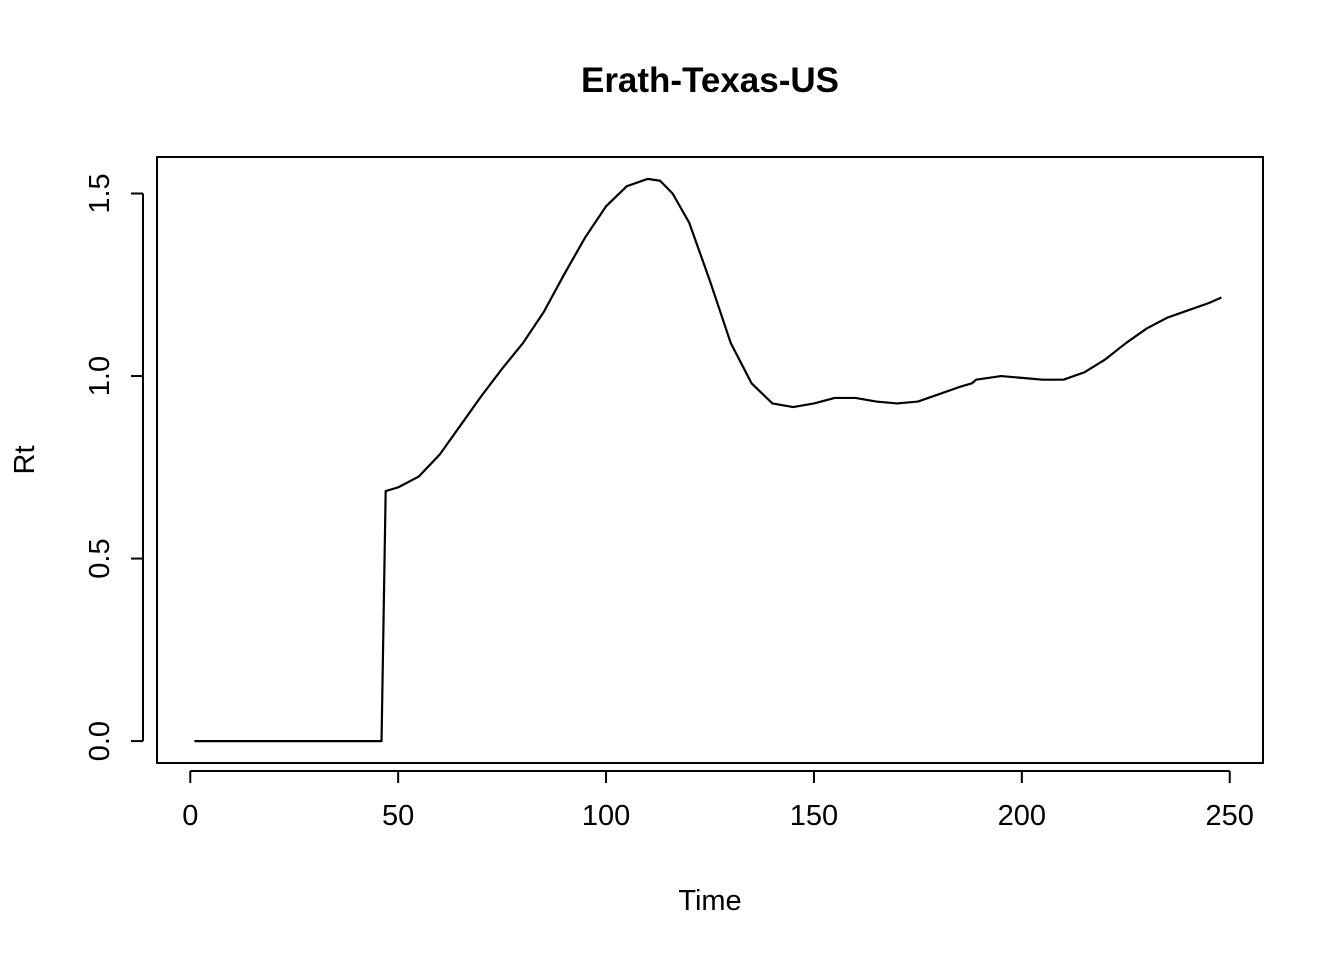 Image resolution: width=1344 pixels, height=960 pixels. What do you see at coordinates (100, 193) in the screenshot?
I see `y-tick-label: 1.5` at bounding box center [100, 193].